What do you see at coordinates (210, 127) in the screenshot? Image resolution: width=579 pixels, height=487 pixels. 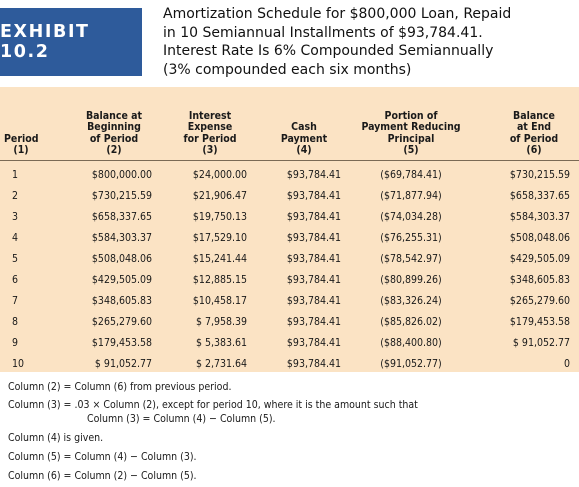 I see `header-line: Expense` at bounding box center [210, 127].